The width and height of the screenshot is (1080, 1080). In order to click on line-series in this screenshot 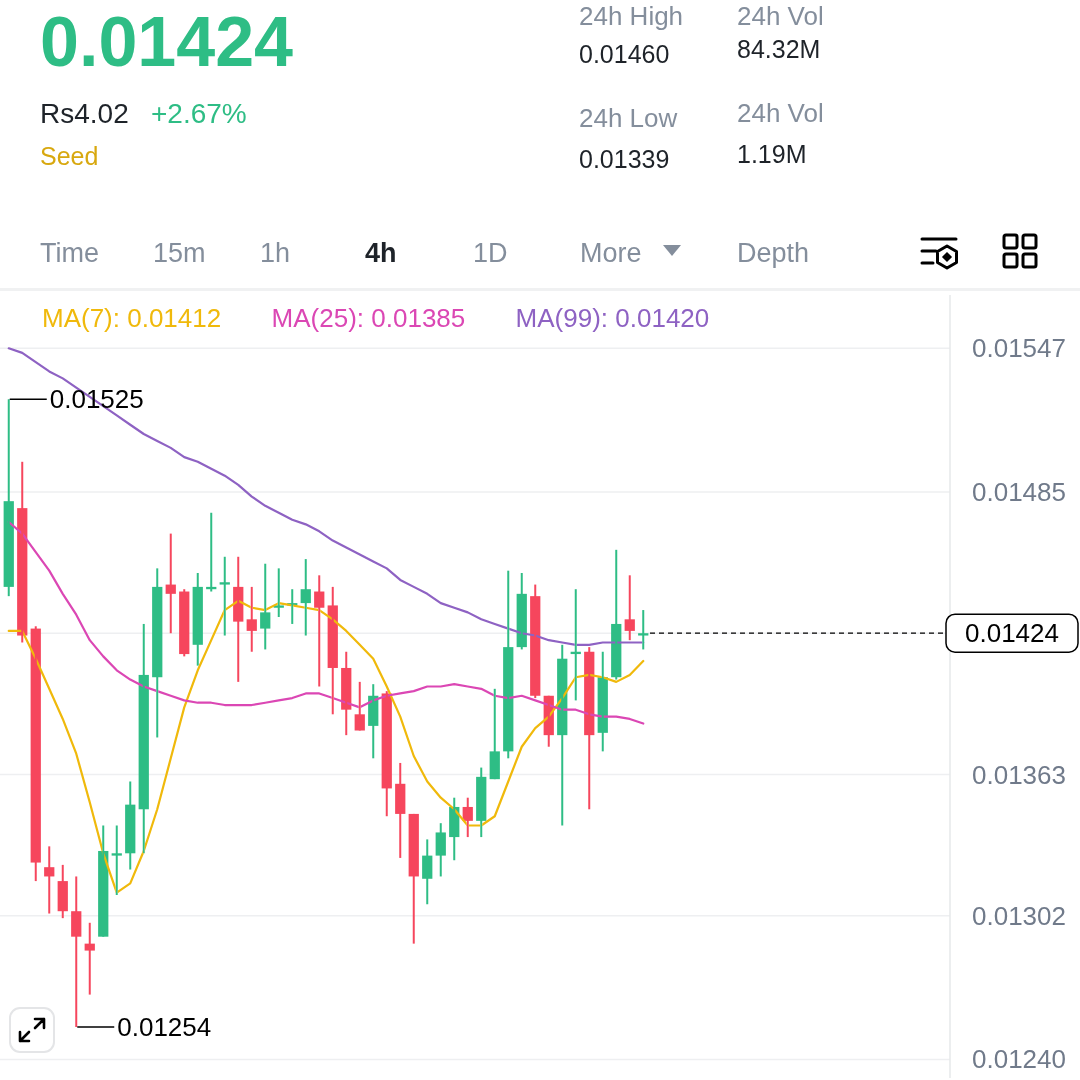, I will do `click(326, 622)`.